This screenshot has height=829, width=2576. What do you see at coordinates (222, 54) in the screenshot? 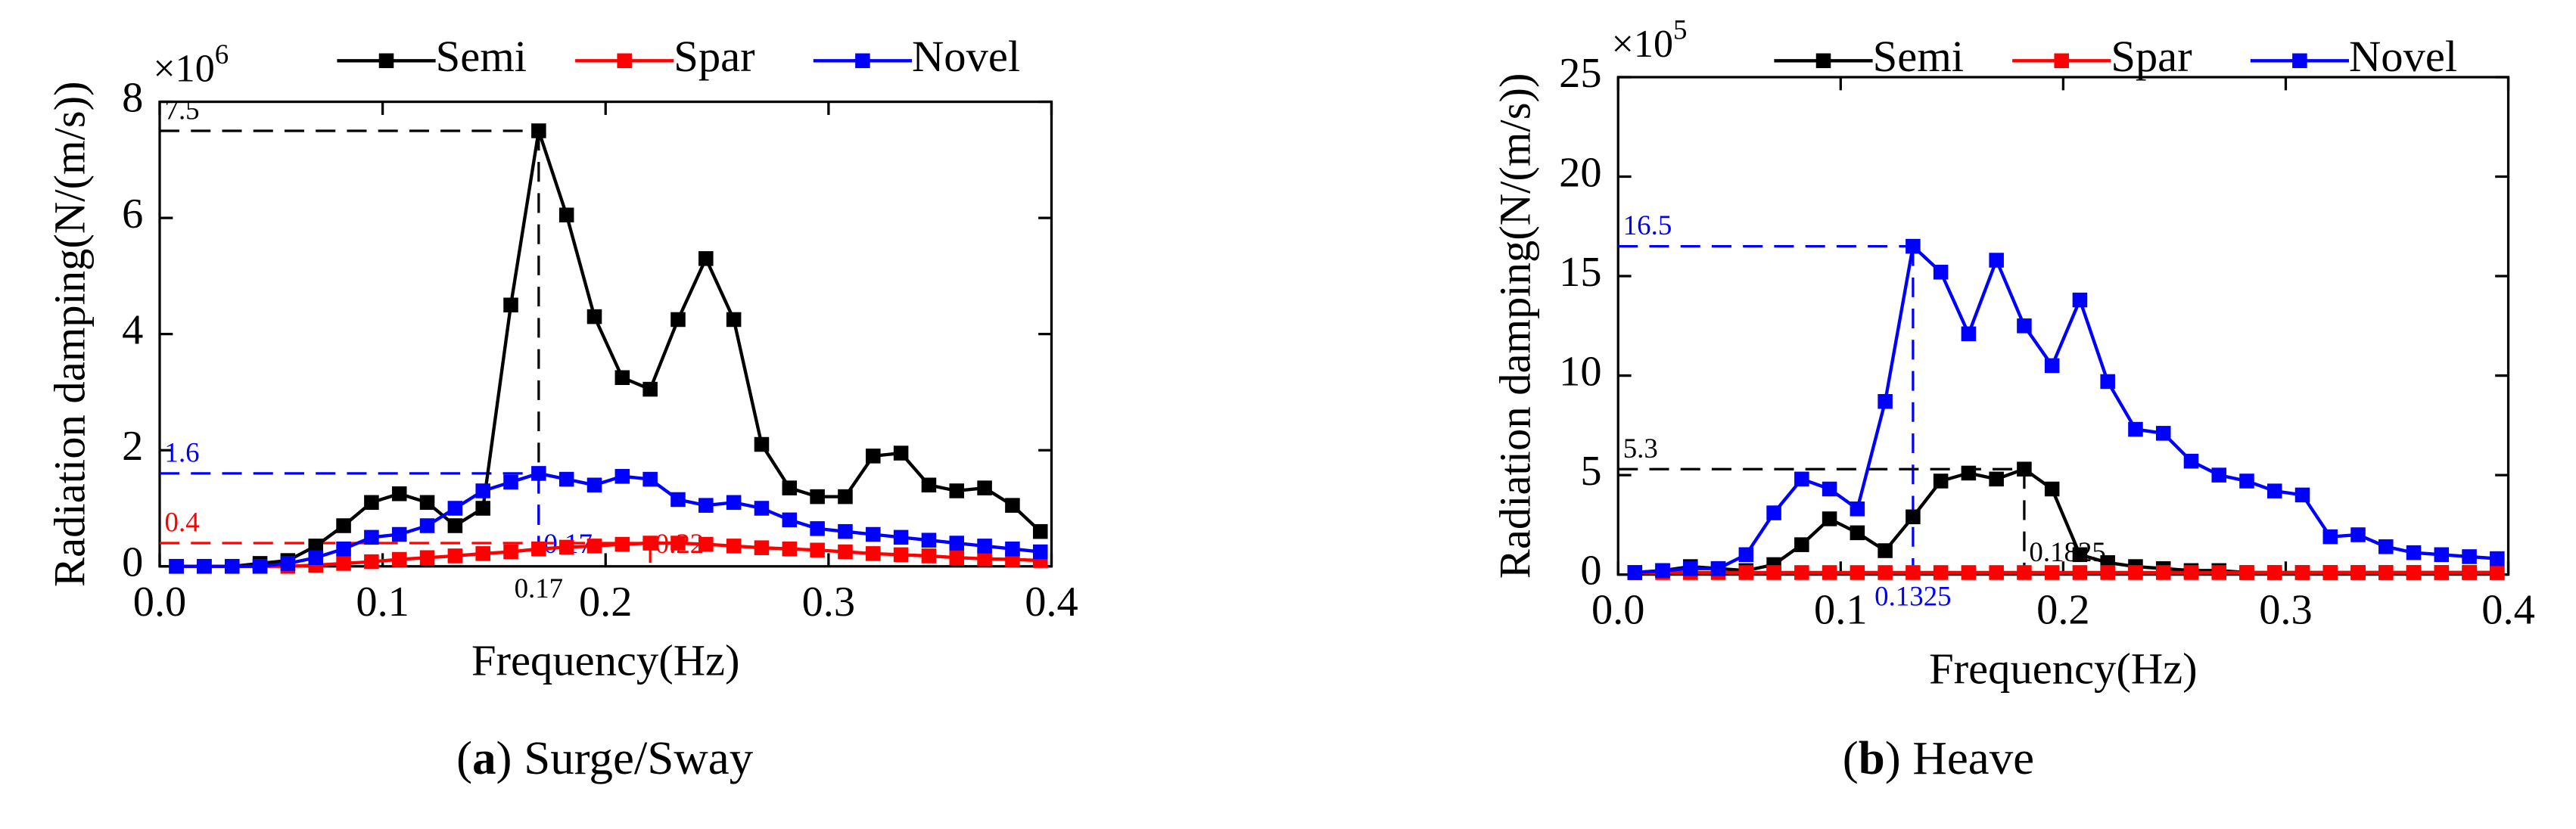
I see `multiplier-exponent: 6` at bounding box center [222, 54].